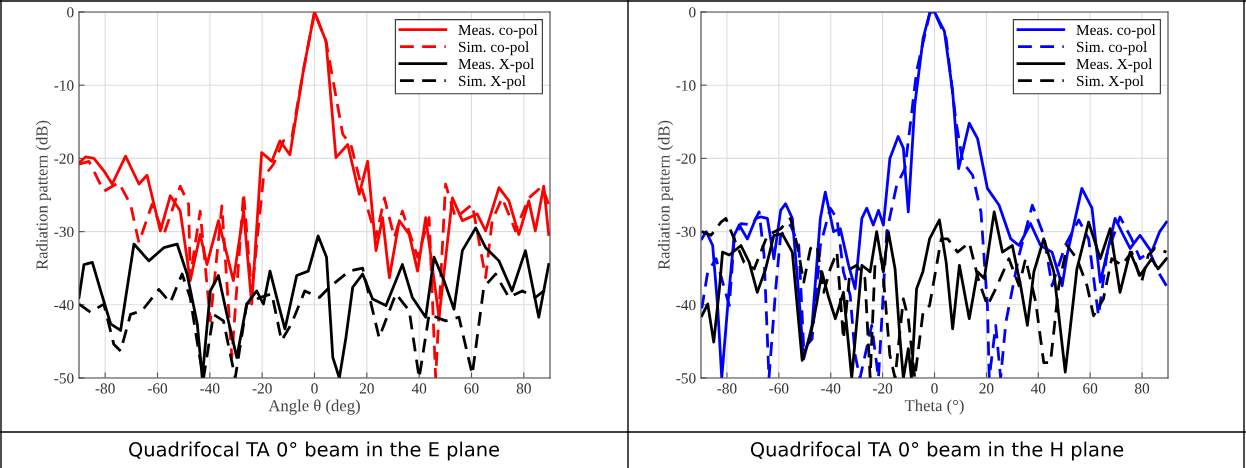 The width and height of the screenshot is (1246, 468). What do you see at coordinates (934, 407) in the screenshot?
I see `x-axis-title: Theta (°)` at bounding box center [934, 407].